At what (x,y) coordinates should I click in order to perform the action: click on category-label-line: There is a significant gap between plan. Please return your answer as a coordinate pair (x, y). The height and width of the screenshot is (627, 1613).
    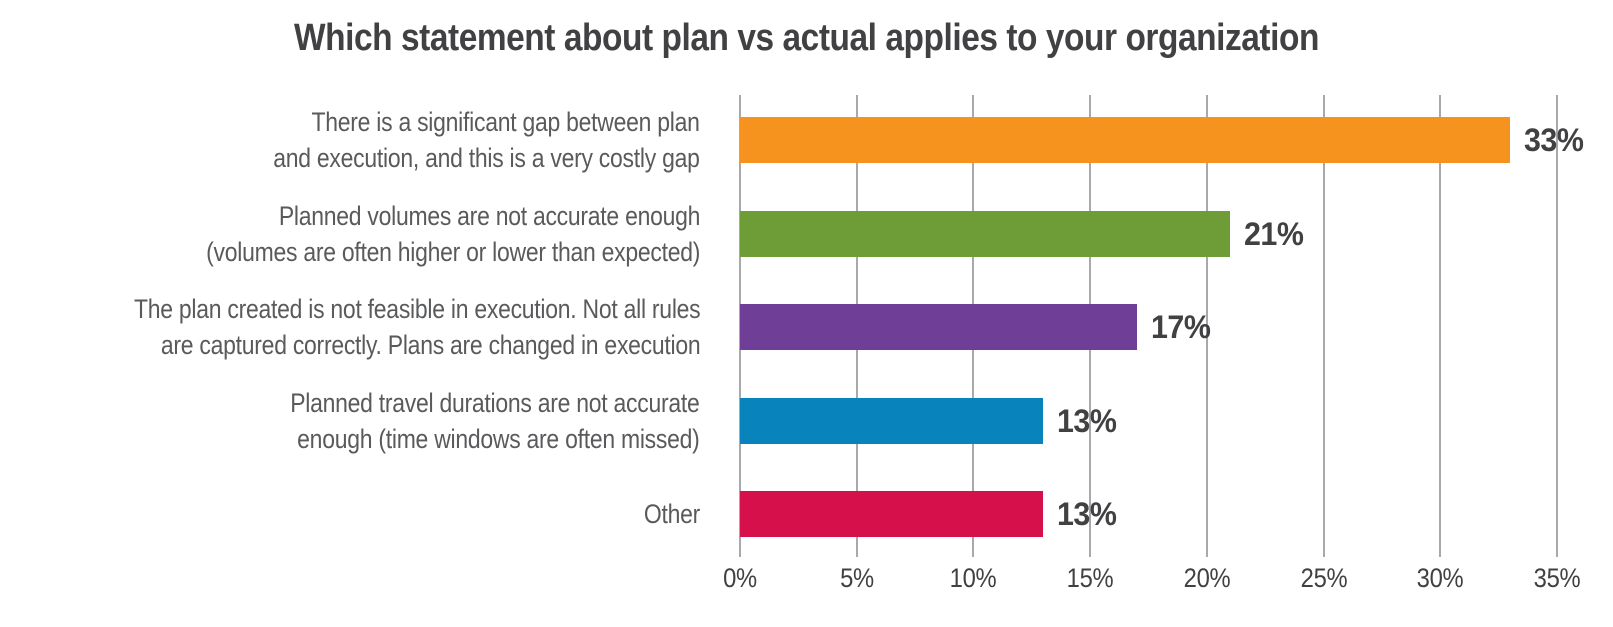
    Looking at the image, I should click on (505, 122).